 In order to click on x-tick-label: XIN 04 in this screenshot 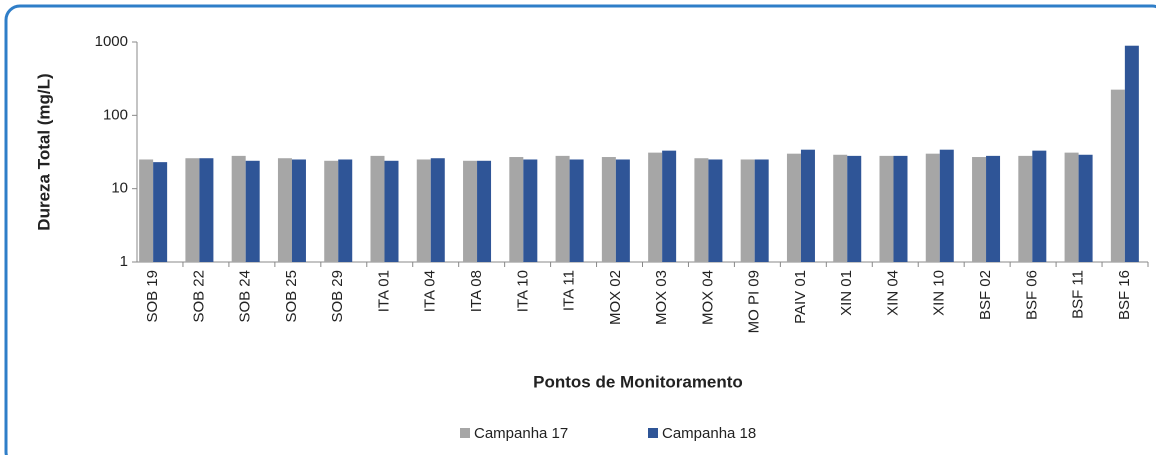, I will do `click(892, 293)`.